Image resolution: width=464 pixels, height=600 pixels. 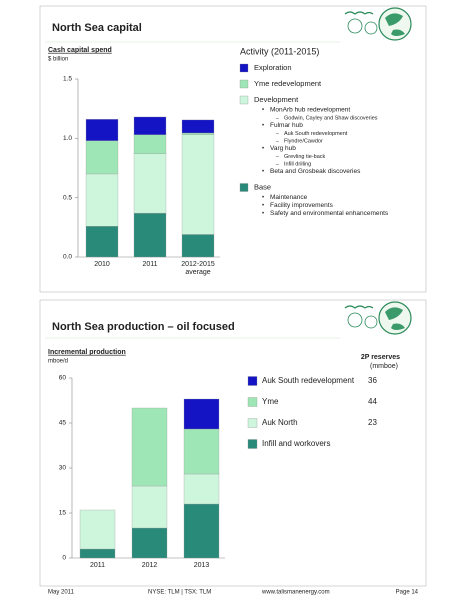 I want to click on y-tick-label: 15, so click(x=63, y=513).